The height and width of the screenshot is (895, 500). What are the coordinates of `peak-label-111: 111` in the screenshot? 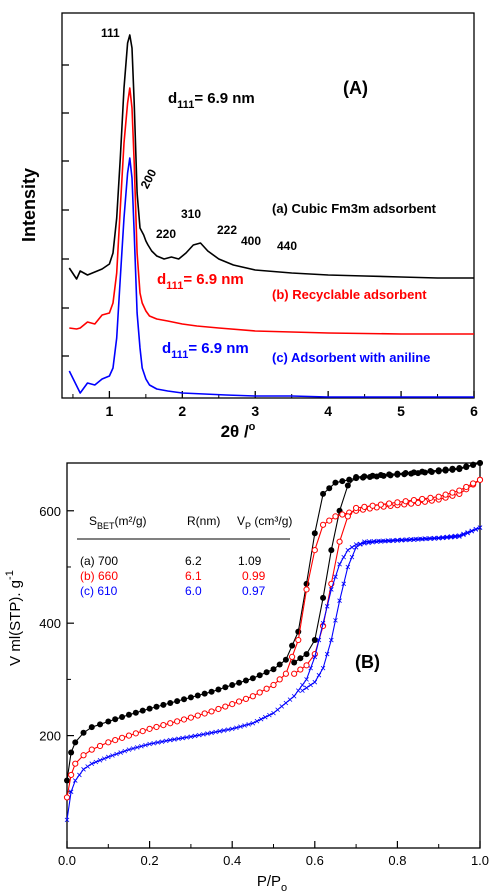 It's located at (110, 33).